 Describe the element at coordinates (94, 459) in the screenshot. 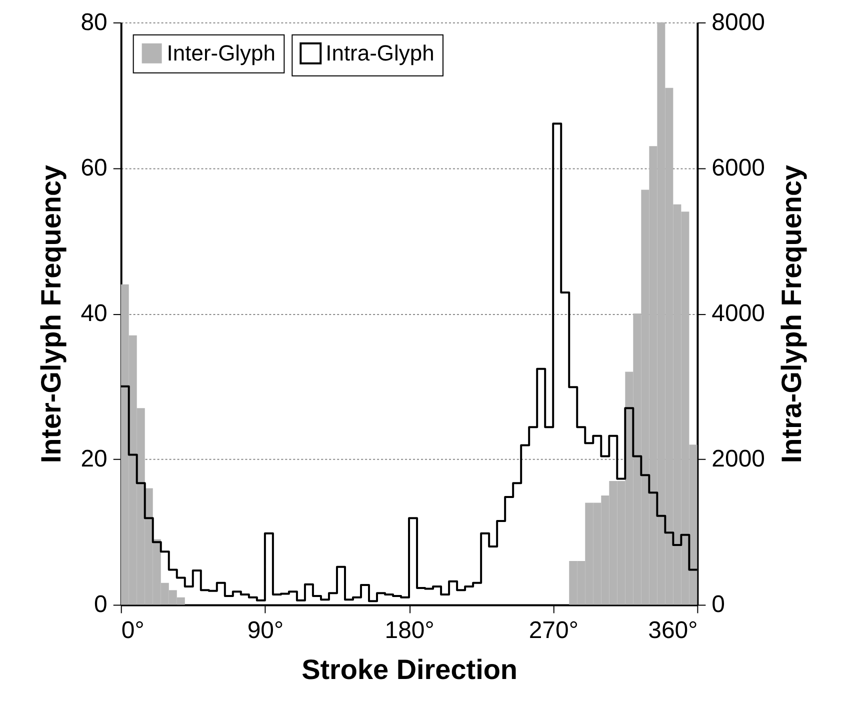

I see `y-tick-label: 20` at that location.